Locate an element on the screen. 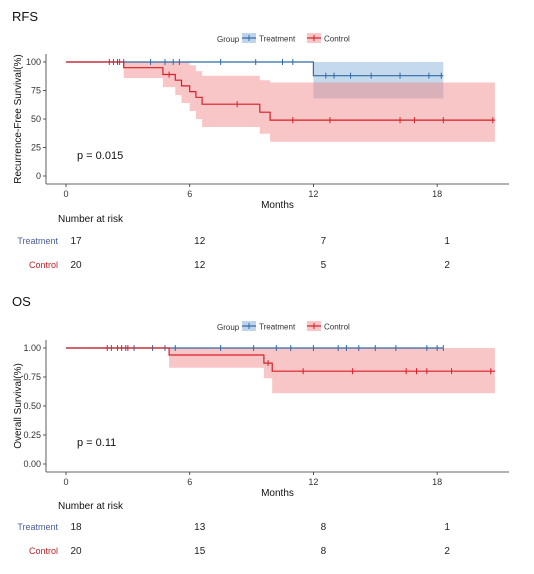 This screenshot has height=574, width=534. risk-count: 15 is located at coordinates (200, 551).